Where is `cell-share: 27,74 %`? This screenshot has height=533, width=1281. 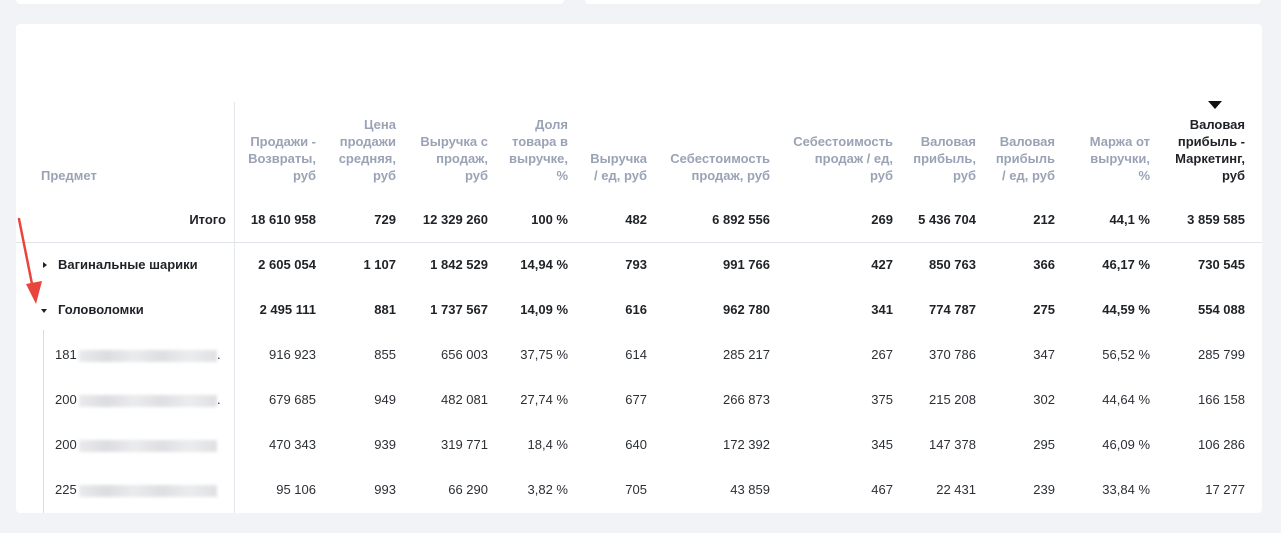 cell-share: 27,74 % is located at coordinates (544, 399).